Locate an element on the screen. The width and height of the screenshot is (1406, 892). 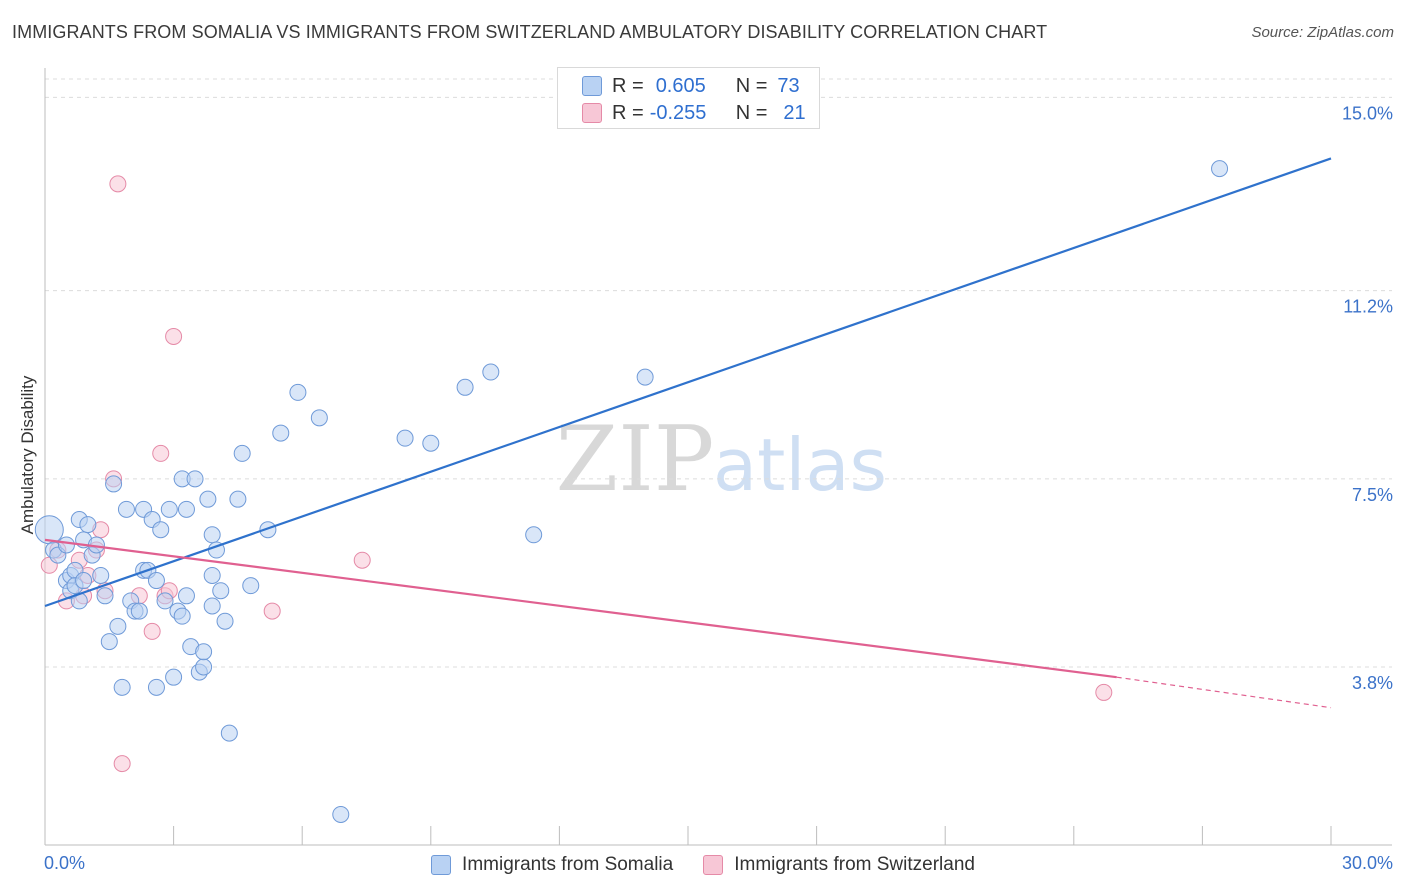
legend-row-somalia: R = 0.605 N = 73 is located at coordinates (691, 86).